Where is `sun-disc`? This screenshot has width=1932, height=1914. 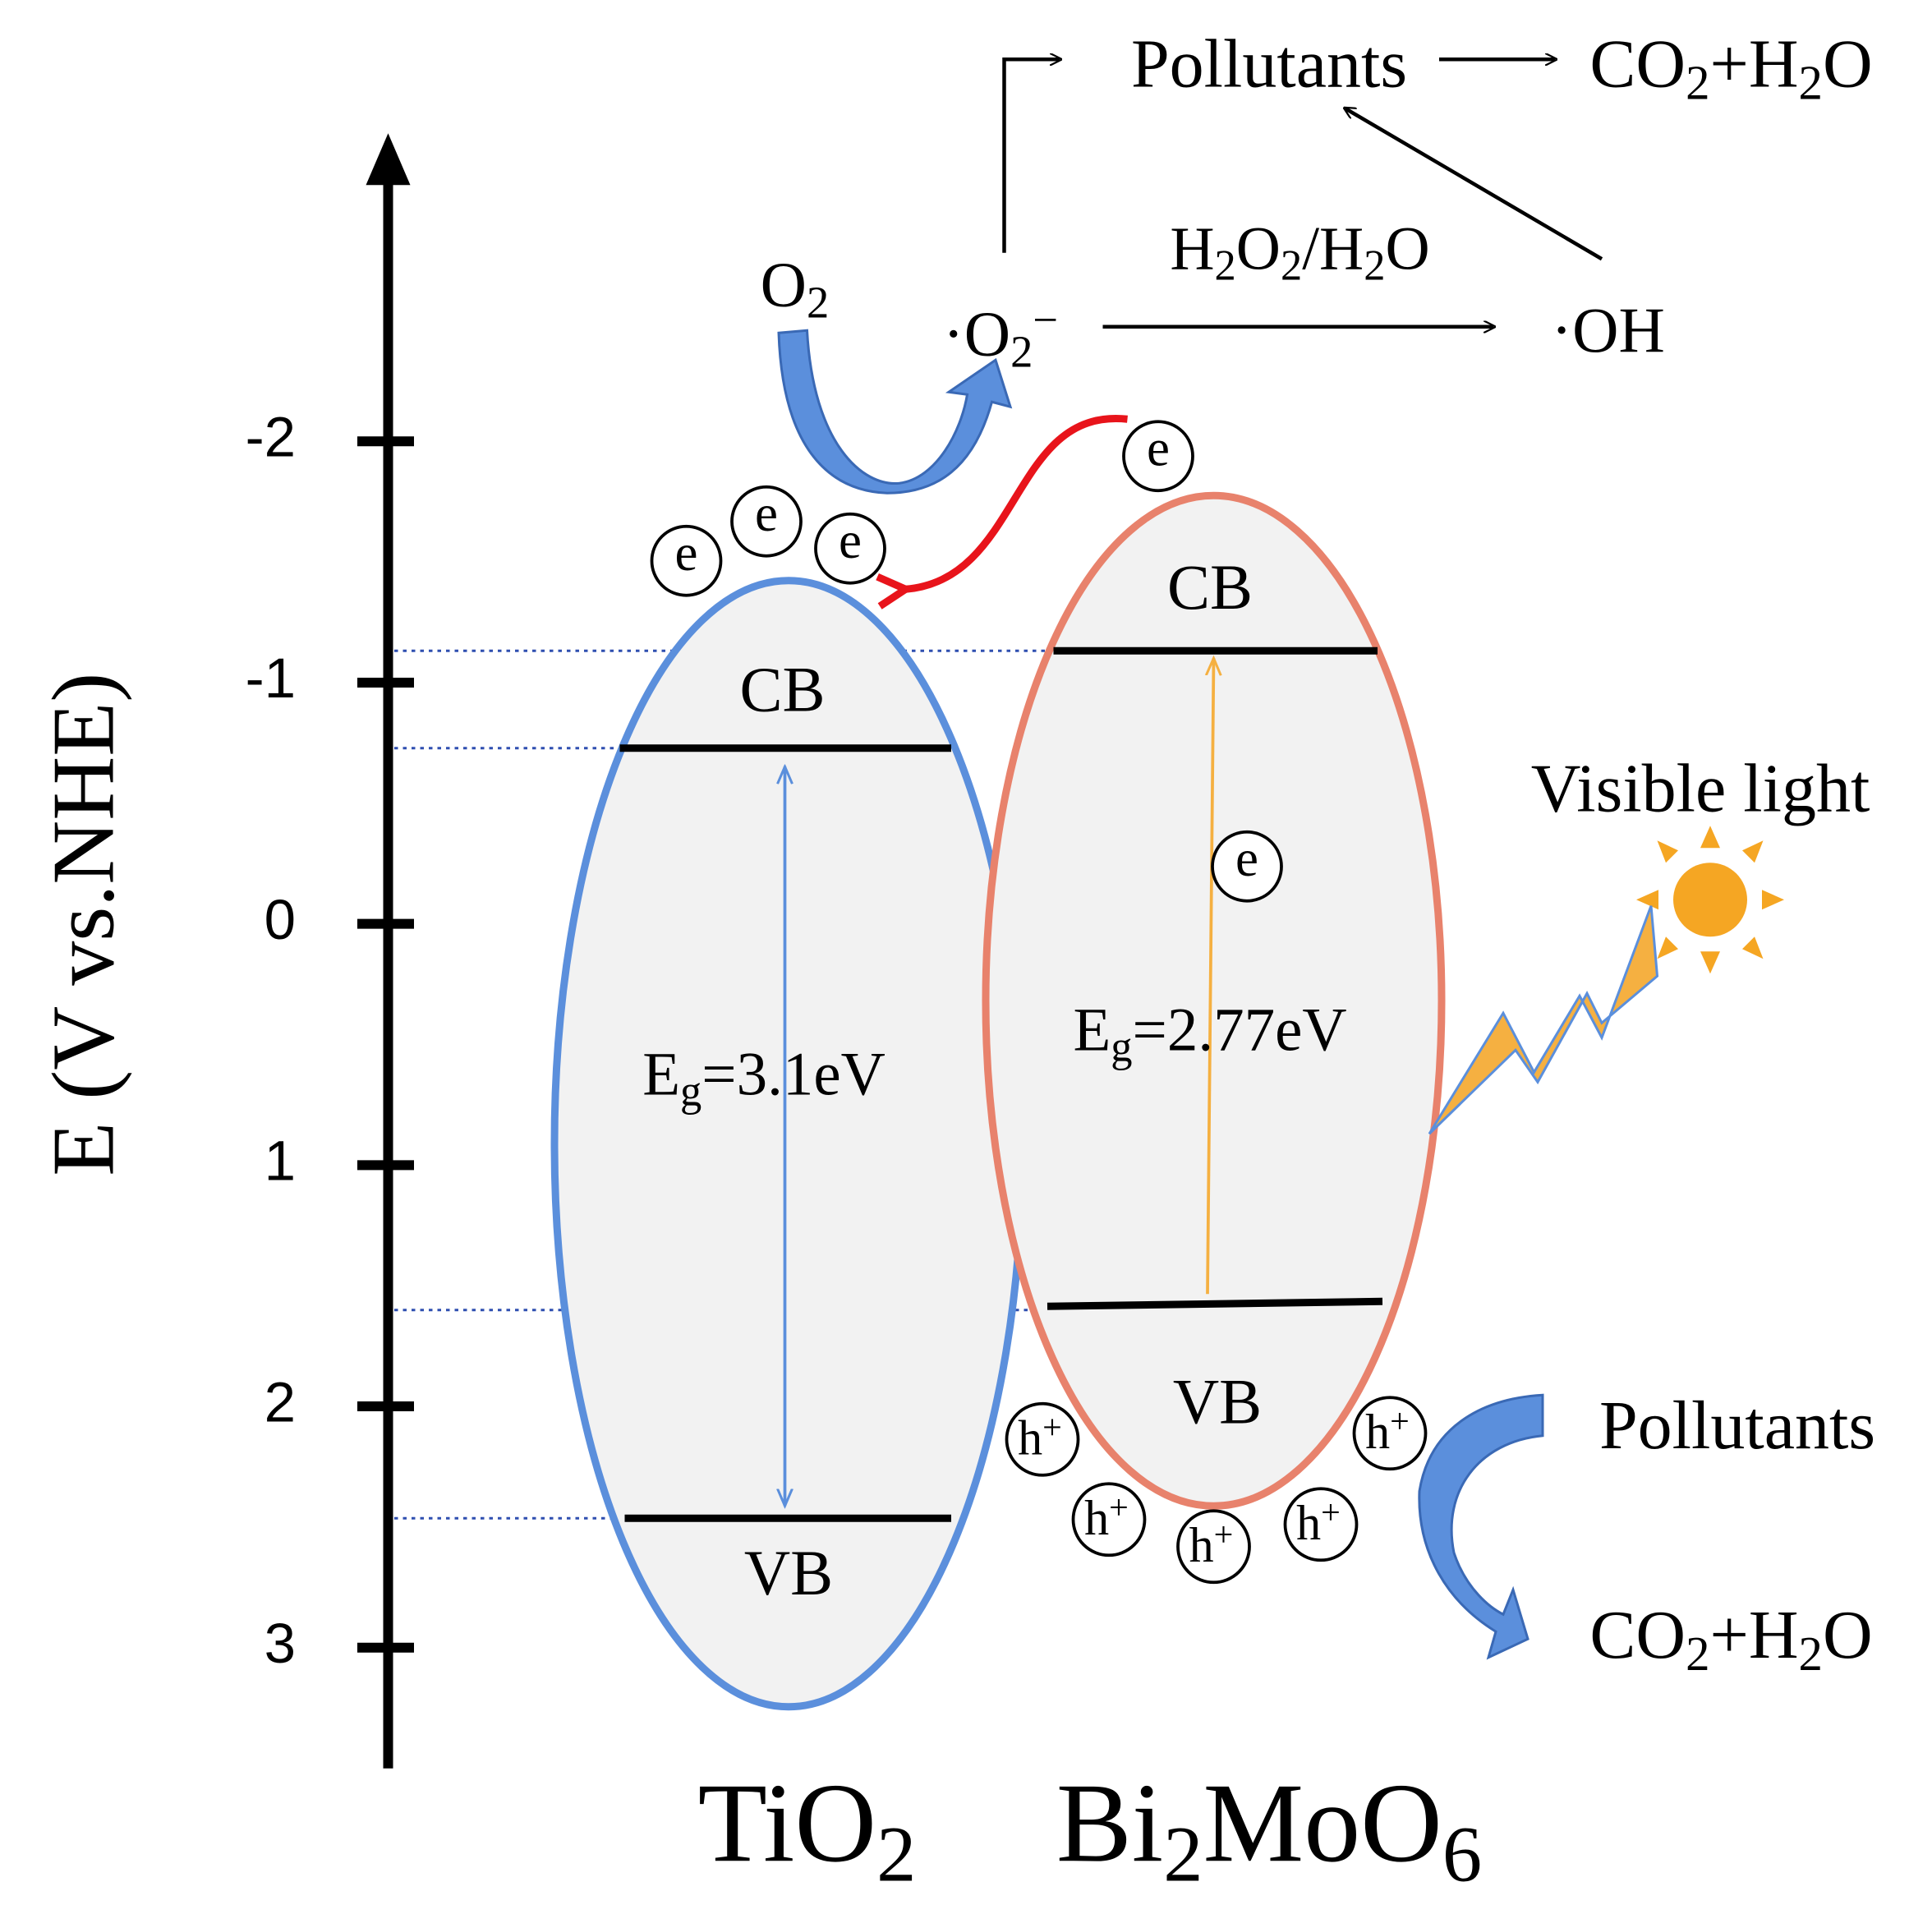 sun-disc is located at coordinates (1710, 900).